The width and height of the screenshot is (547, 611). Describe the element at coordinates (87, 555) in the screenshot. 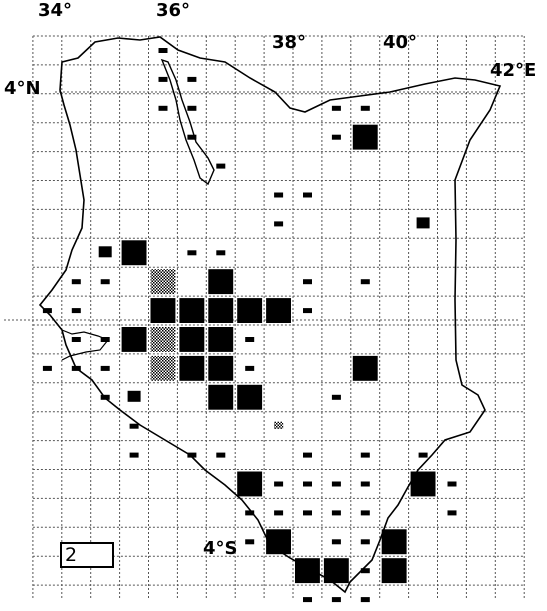

I see `panel-label: 2` at that location.